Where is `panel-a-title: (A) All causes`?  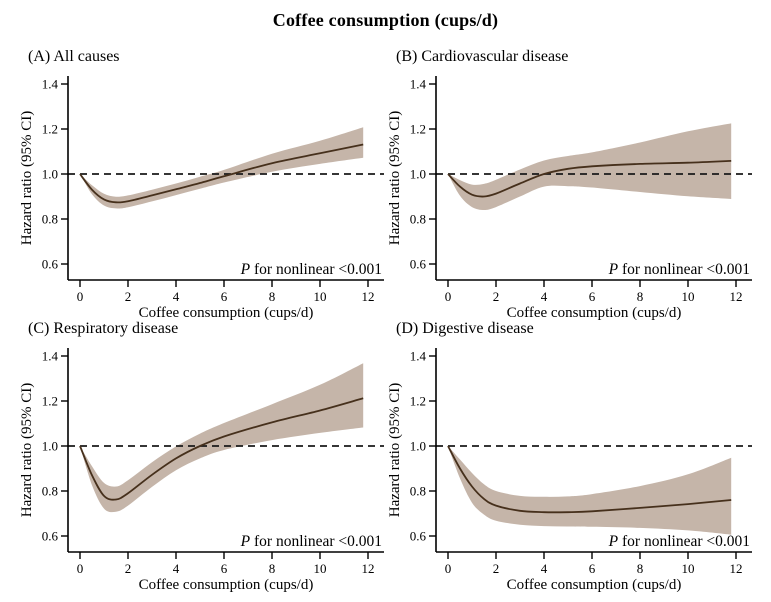 panel-a-title: (A) All causes is located at coordinates (74, 56).